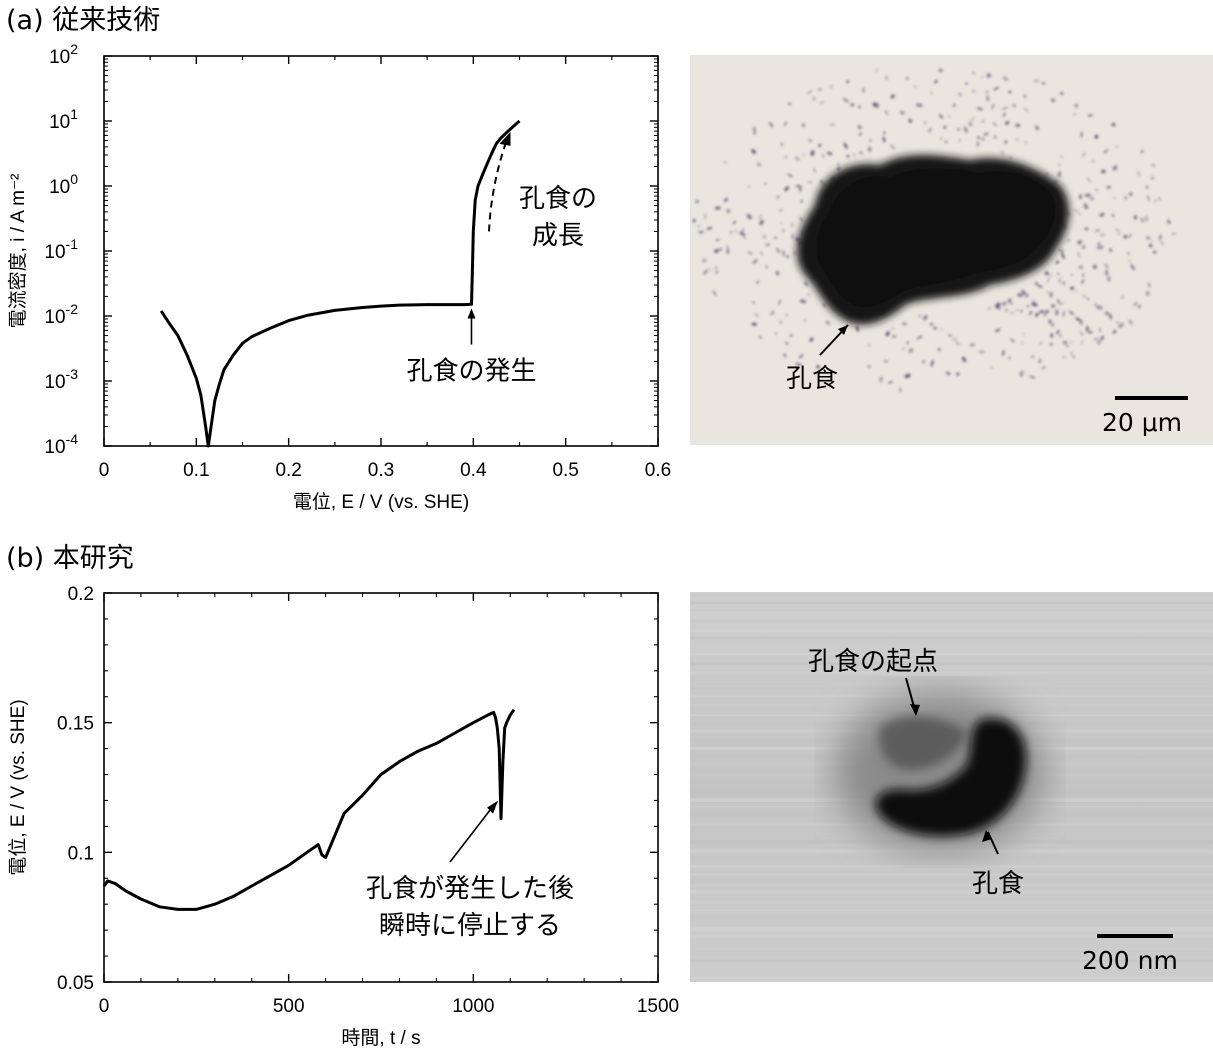 Image resolution: width=1213 pixels, height=1050 pixels. Describe the element at coordinates (998, 884) in the screenshot. I see `sem-pit-label: 孔食` at that location.